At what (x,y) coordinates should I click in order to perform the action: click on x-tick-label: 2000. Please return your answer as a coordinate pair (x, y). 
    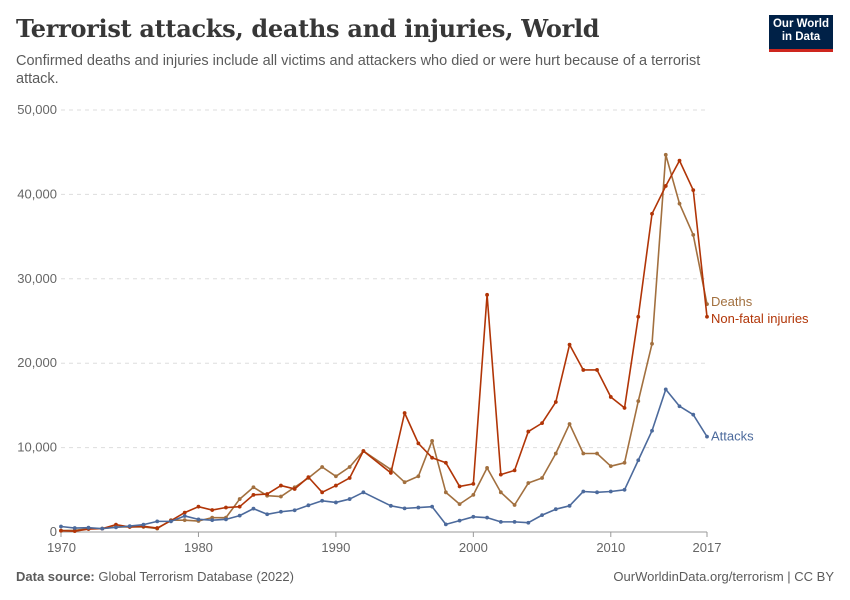
    Looking at the image, I should click on (473, 547).